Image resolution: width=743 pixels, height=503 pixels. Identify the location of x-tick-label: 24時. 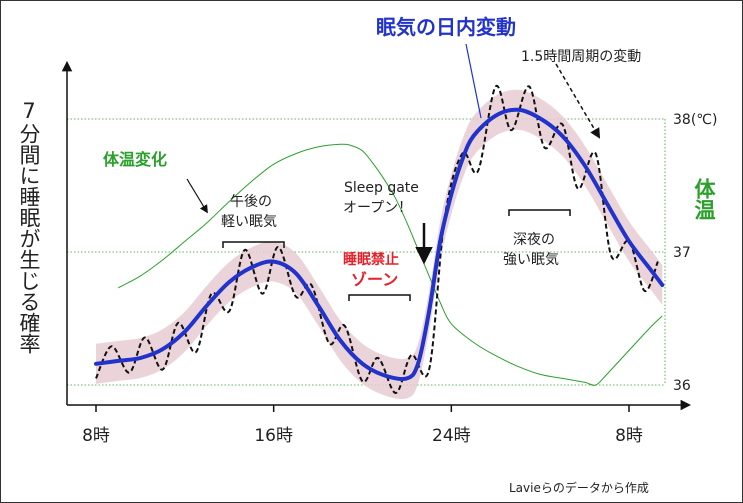
(451, 436).